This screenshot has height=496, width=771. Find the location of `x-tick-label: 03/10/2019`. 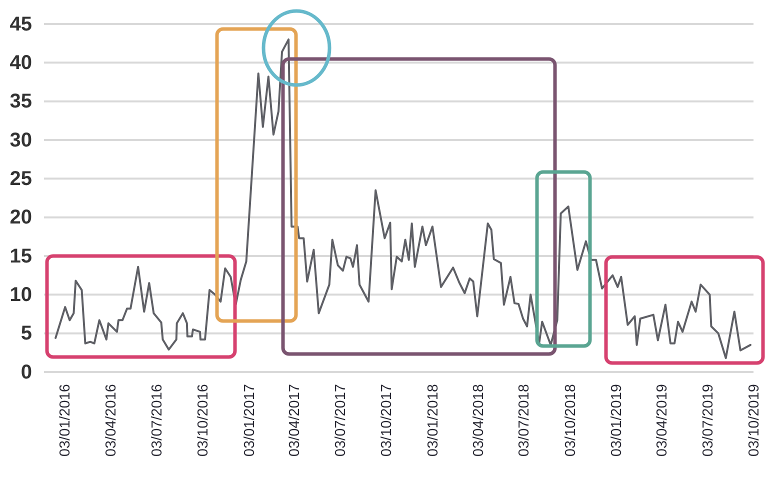

x-tick-label: 03/10/2019 is located at coordinates (754, 420).